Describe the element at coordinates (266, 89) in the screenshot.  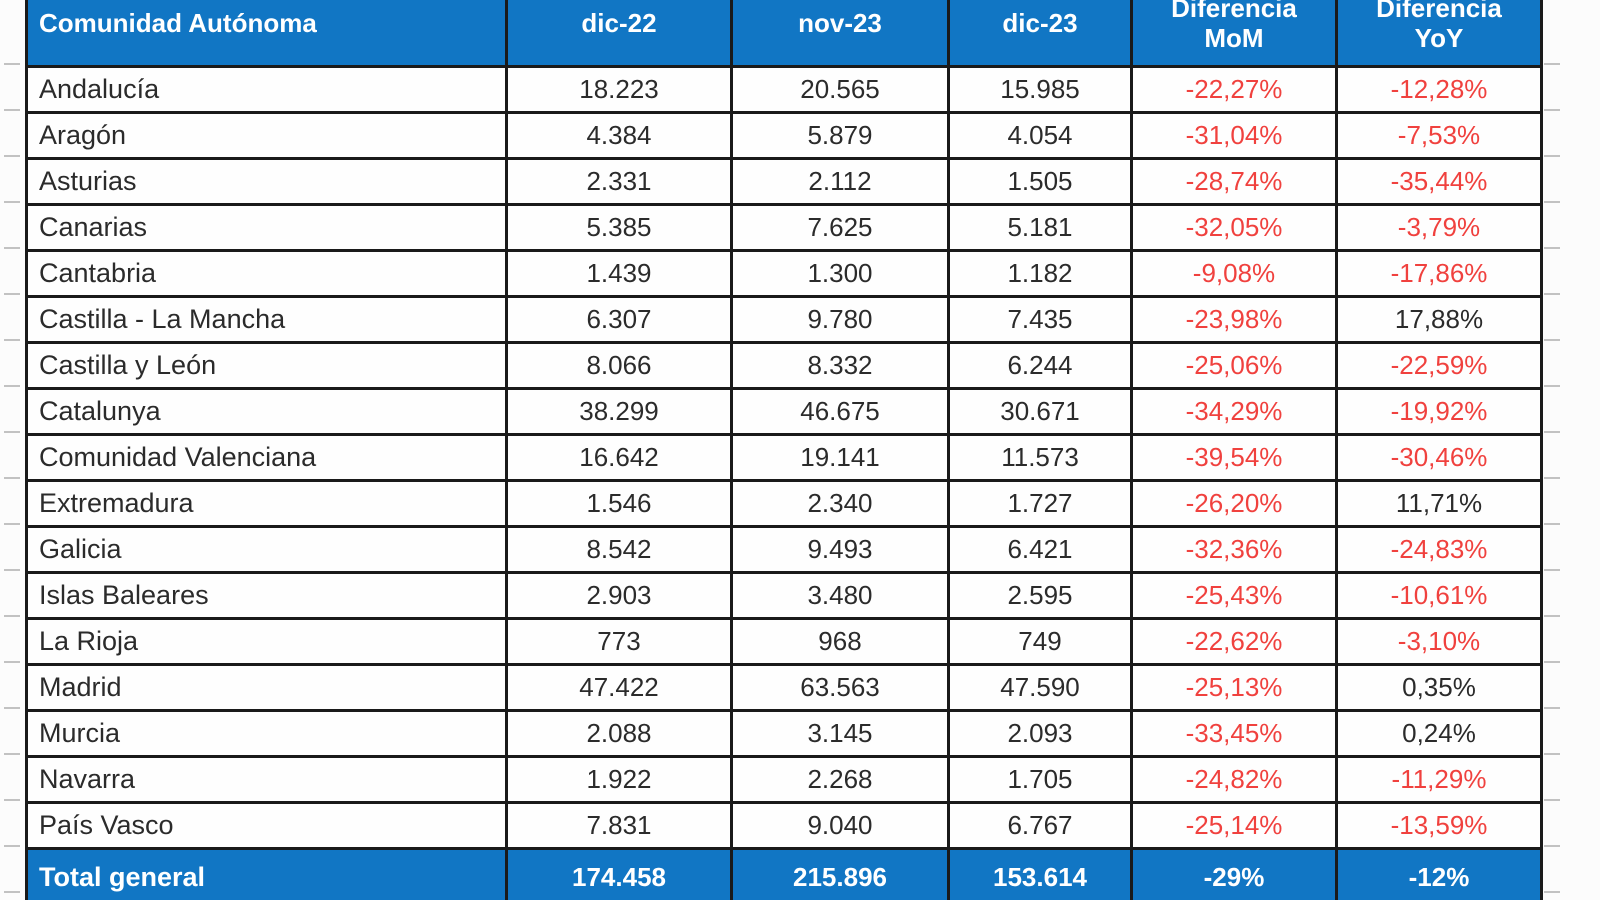
I see `region-cell: Andalucía` at that location.